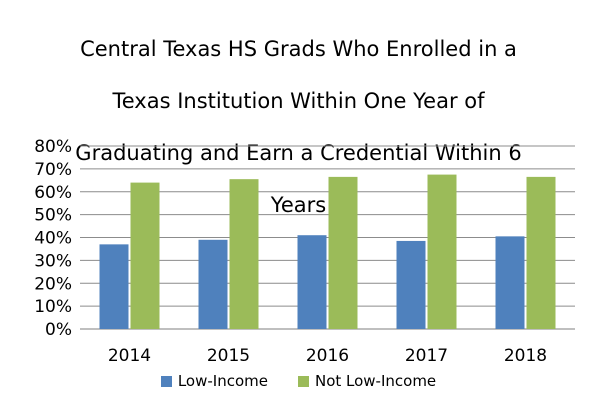 Image resolution: width=597 pixels, height=405 pixels. Describe the element at coordinates (114, 286) in the screenshot. I see `bar-low-income-2014` at that location.